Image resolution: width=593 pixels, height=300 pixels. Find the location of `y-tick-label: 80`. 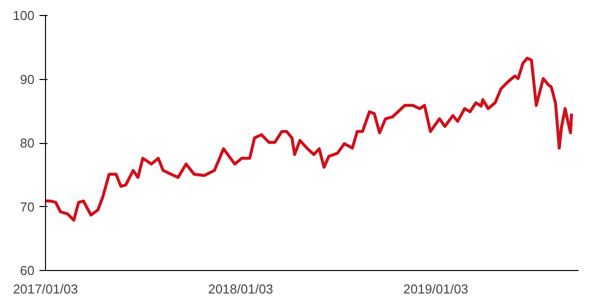

y-tick-label: 80 is located at coordinates (27, 143).